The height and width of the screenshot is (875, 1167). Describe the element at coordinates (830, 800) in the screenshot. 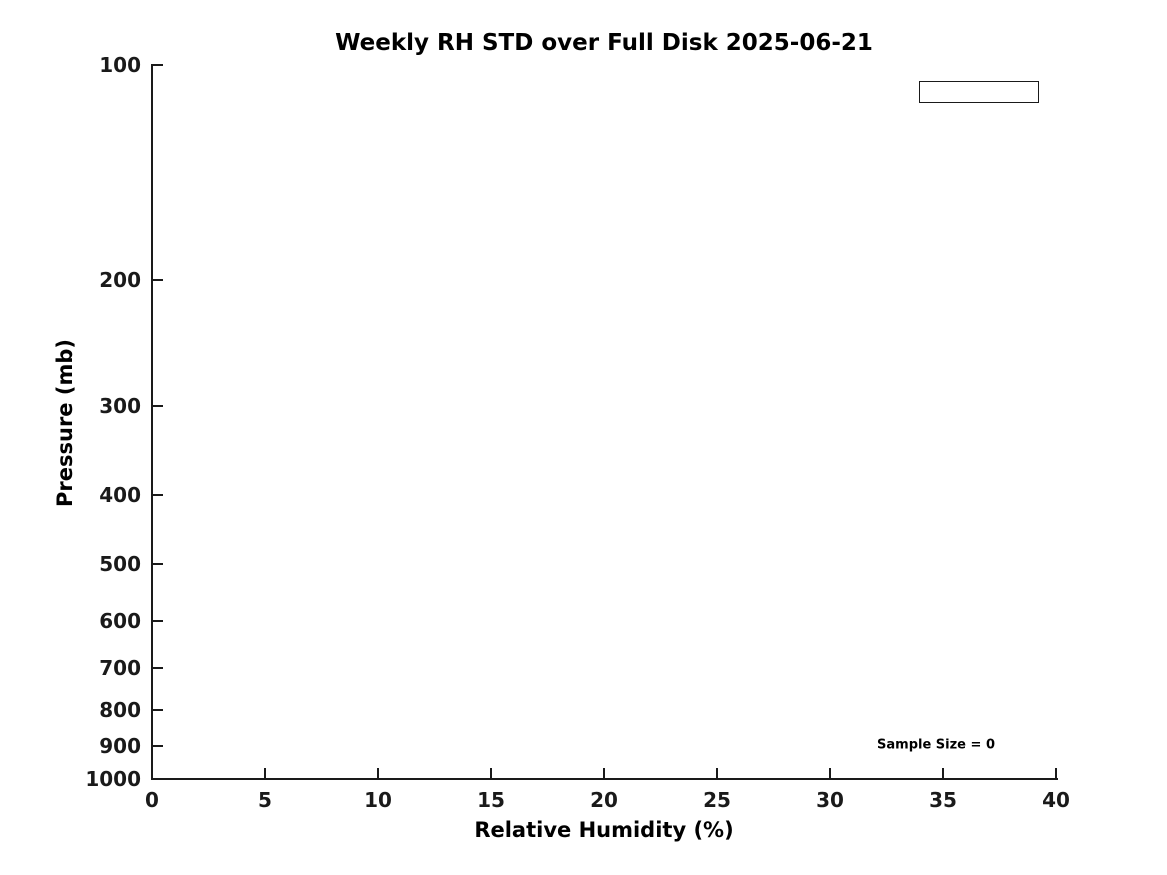

I see `x-tick-label: 30` at that location.